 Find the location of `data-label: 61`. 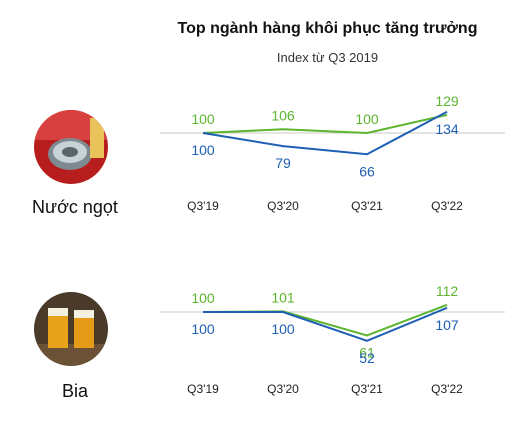

data-label: 61 is located at coordinates (367, 352).